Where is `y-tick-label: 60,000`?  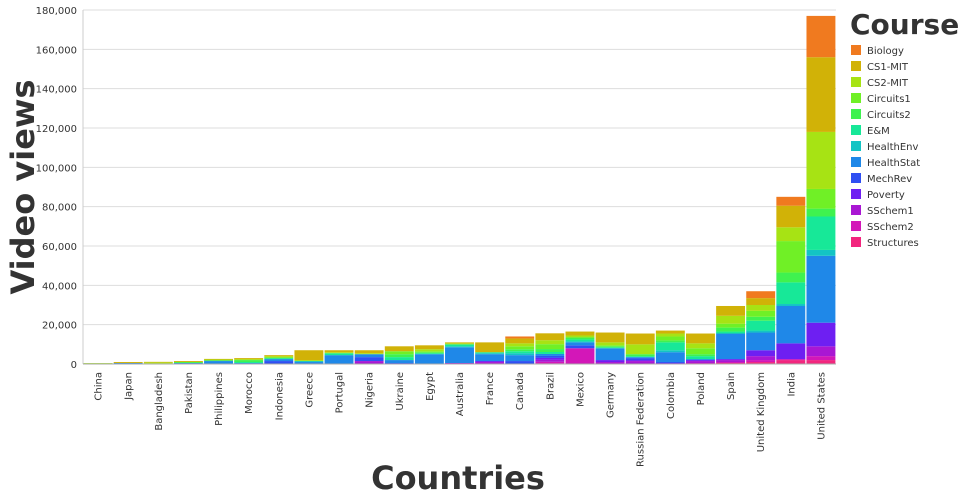 y-tick-label: 60,000 is located at coordinates (59, 247).